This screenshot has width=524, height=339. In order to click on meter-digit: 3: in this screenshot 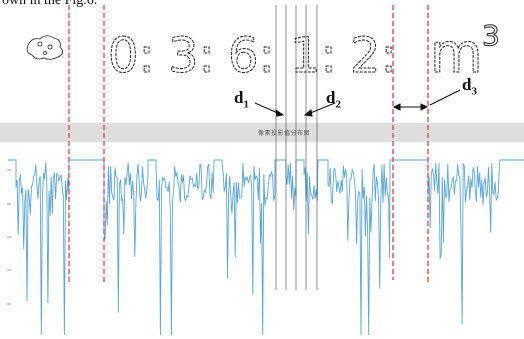, I will do `click(191, 56)`.